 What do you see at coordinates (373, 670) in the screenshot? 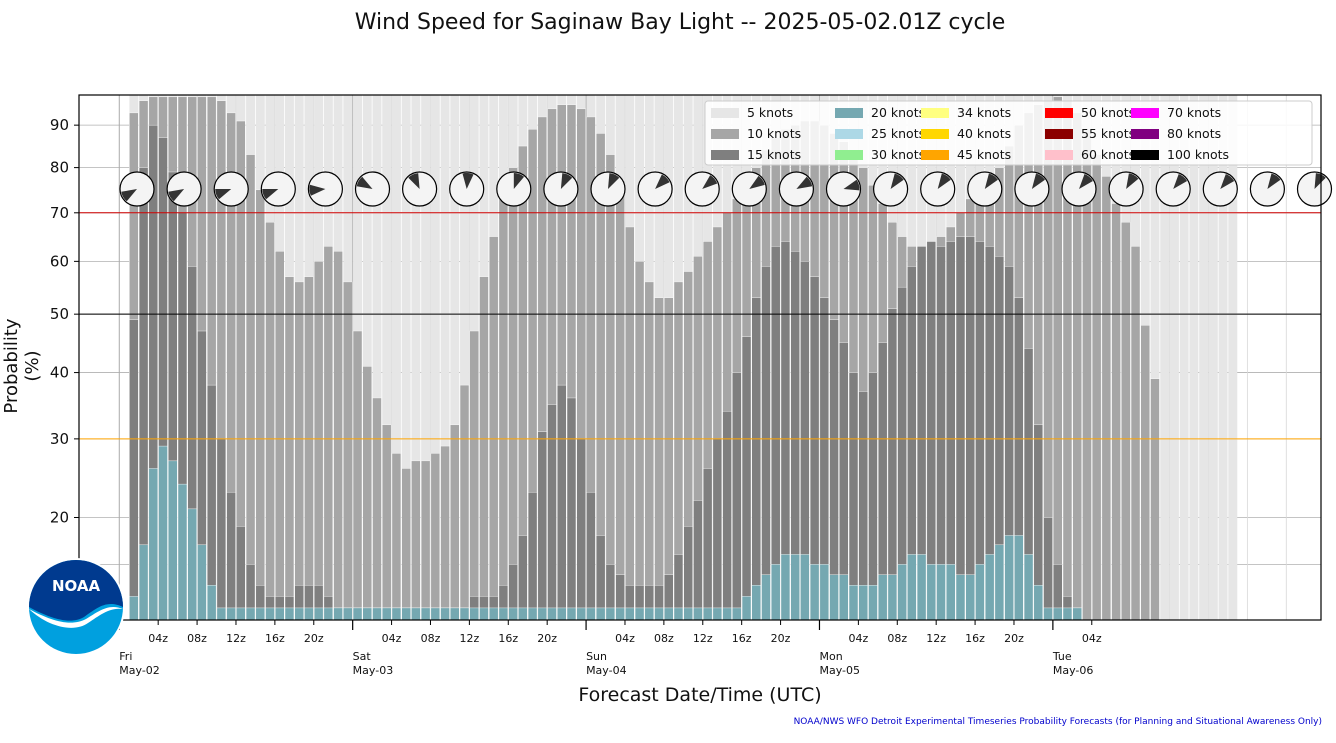
I see `date-label: May-03` at bounding box center [373, 670].